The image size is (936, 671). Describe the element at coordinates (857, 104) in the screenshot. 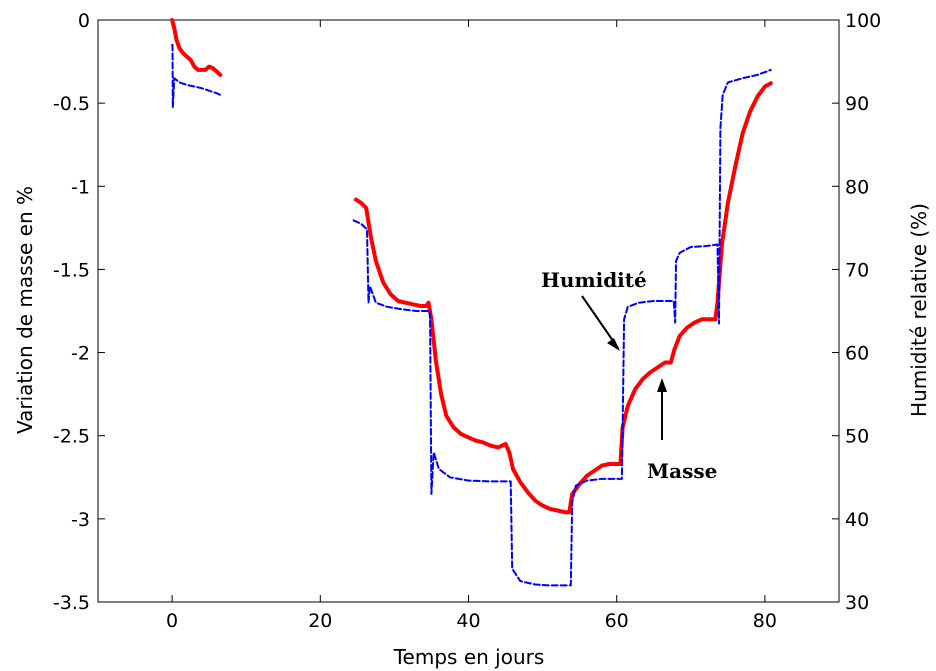

I see `y-right-tick-label: 90` at that location.